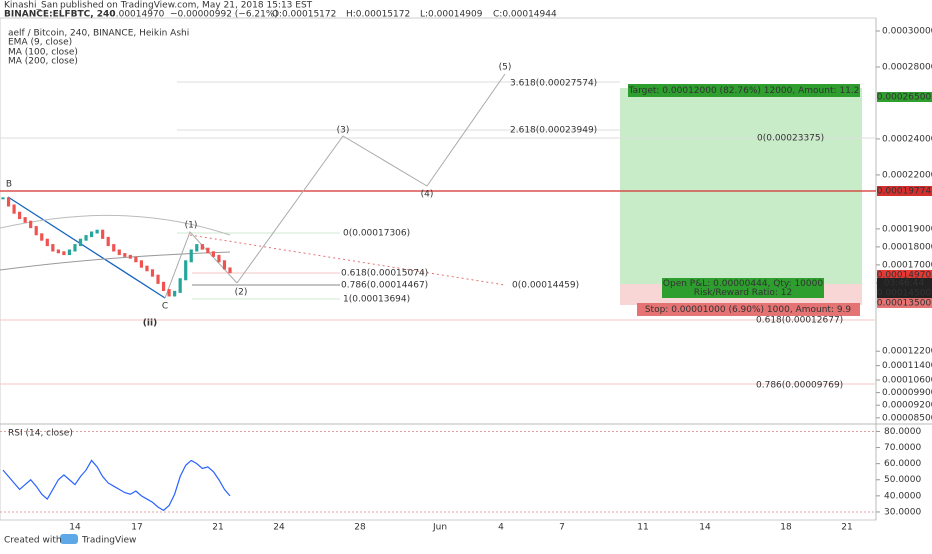 The width and height of the screenshot is (932, 554). What do you see at coordinates (217, 528) in the screenshot?
I see `date-label: 21` at bounding box center [217, 528].